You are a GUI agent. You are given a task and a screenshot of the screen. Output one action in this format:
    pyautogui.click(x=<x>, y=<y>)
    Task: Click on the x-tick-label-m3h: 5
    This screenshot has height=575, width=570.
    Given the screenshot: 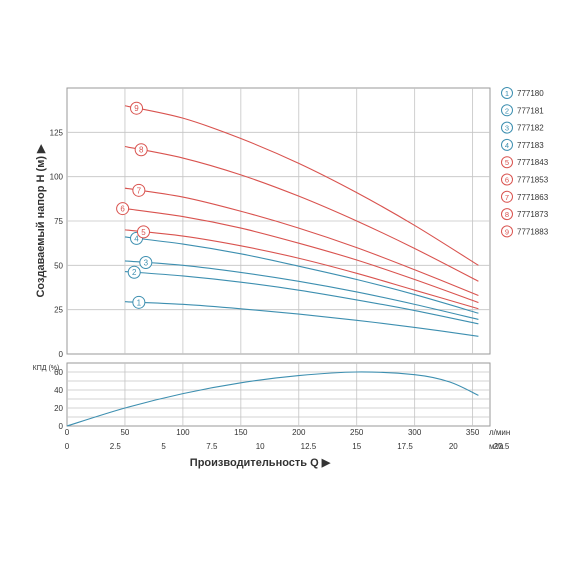 What is the action you would take?
    pyautogui.click(x=163, y=446)
    